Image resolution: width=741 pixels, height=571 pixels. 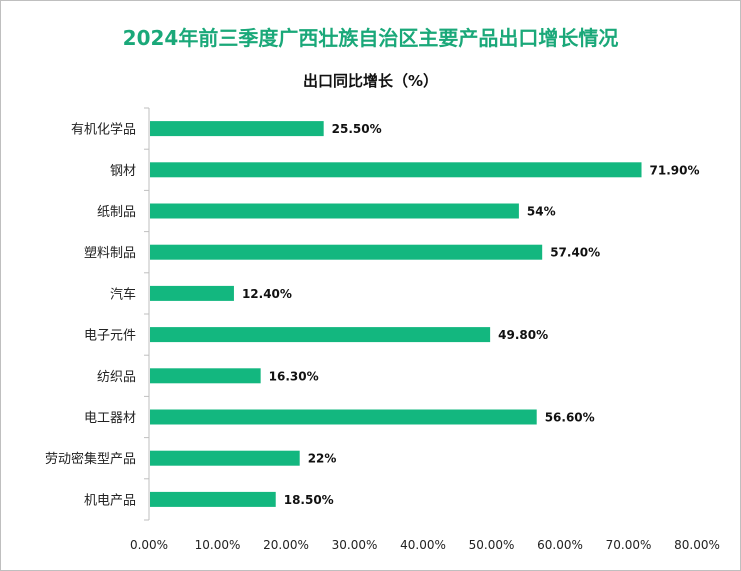 I want to click on data-label: 54%, so click(x=541, y=212).